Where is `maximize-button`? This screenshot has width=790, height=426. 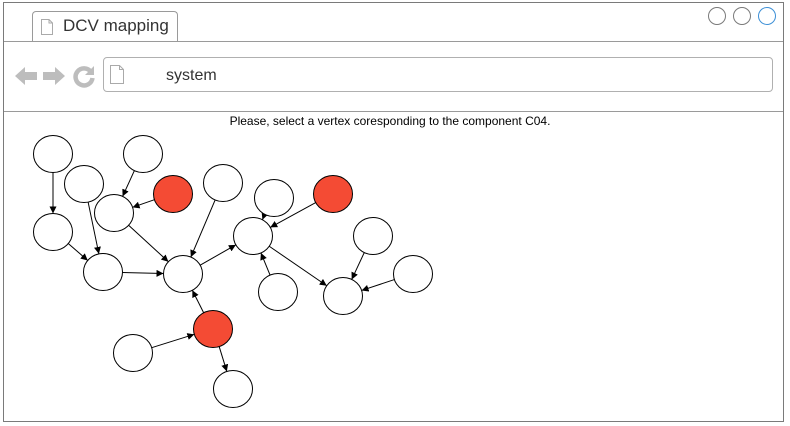
maximize-button is located at coordinates (742, 16).